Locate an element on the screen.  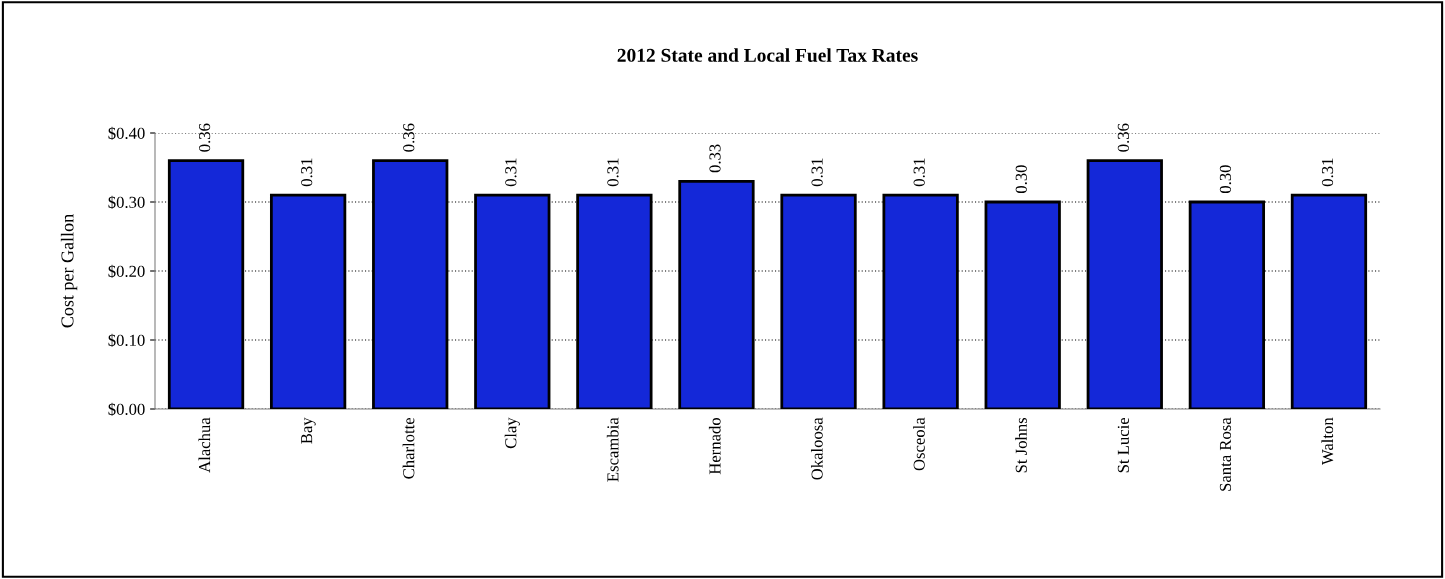
y-tick-label: $0.30 is located at coordinates (126, 202).